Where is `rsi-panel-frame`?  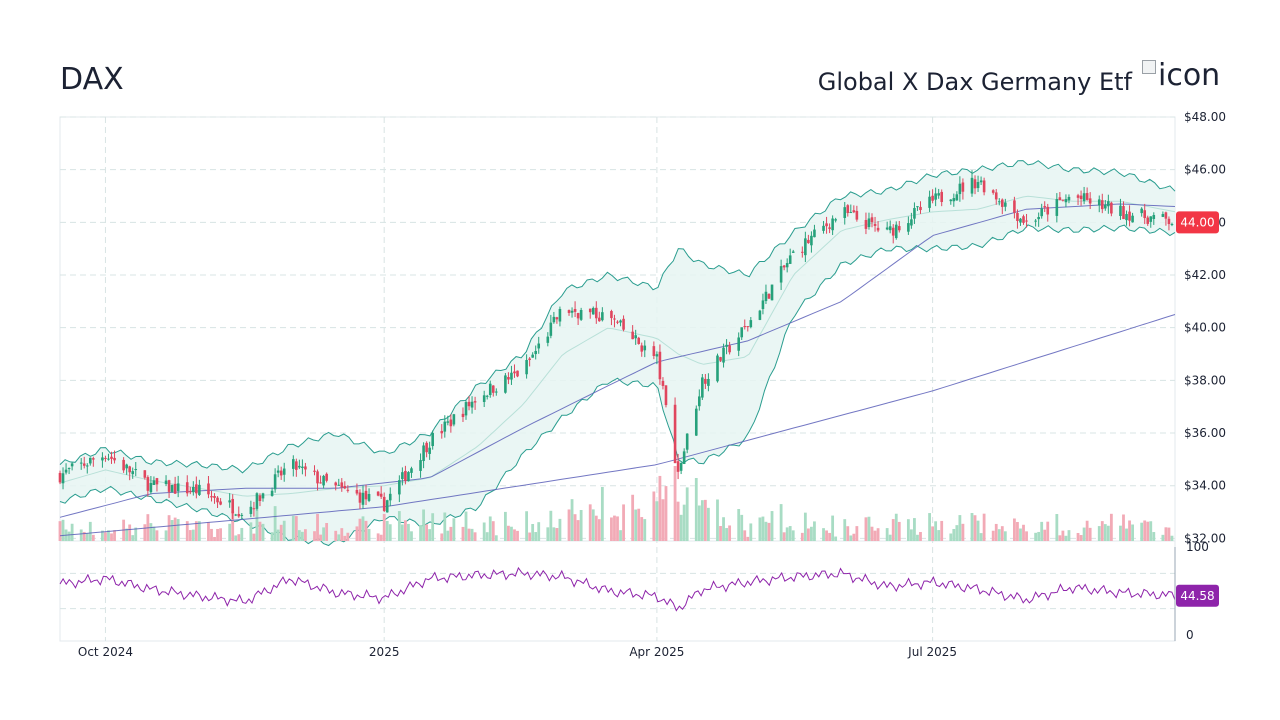
rsi-panel-frame is located at coordinates (617, 591).